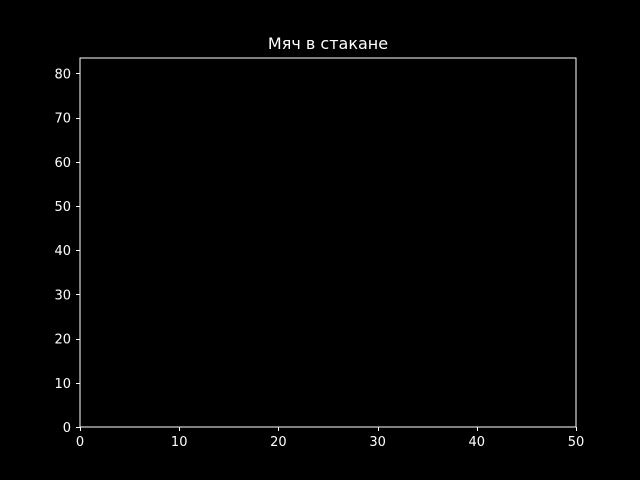 The image size is (640, 480). I want to click on y-tick-label: 70, so click(62, 119).